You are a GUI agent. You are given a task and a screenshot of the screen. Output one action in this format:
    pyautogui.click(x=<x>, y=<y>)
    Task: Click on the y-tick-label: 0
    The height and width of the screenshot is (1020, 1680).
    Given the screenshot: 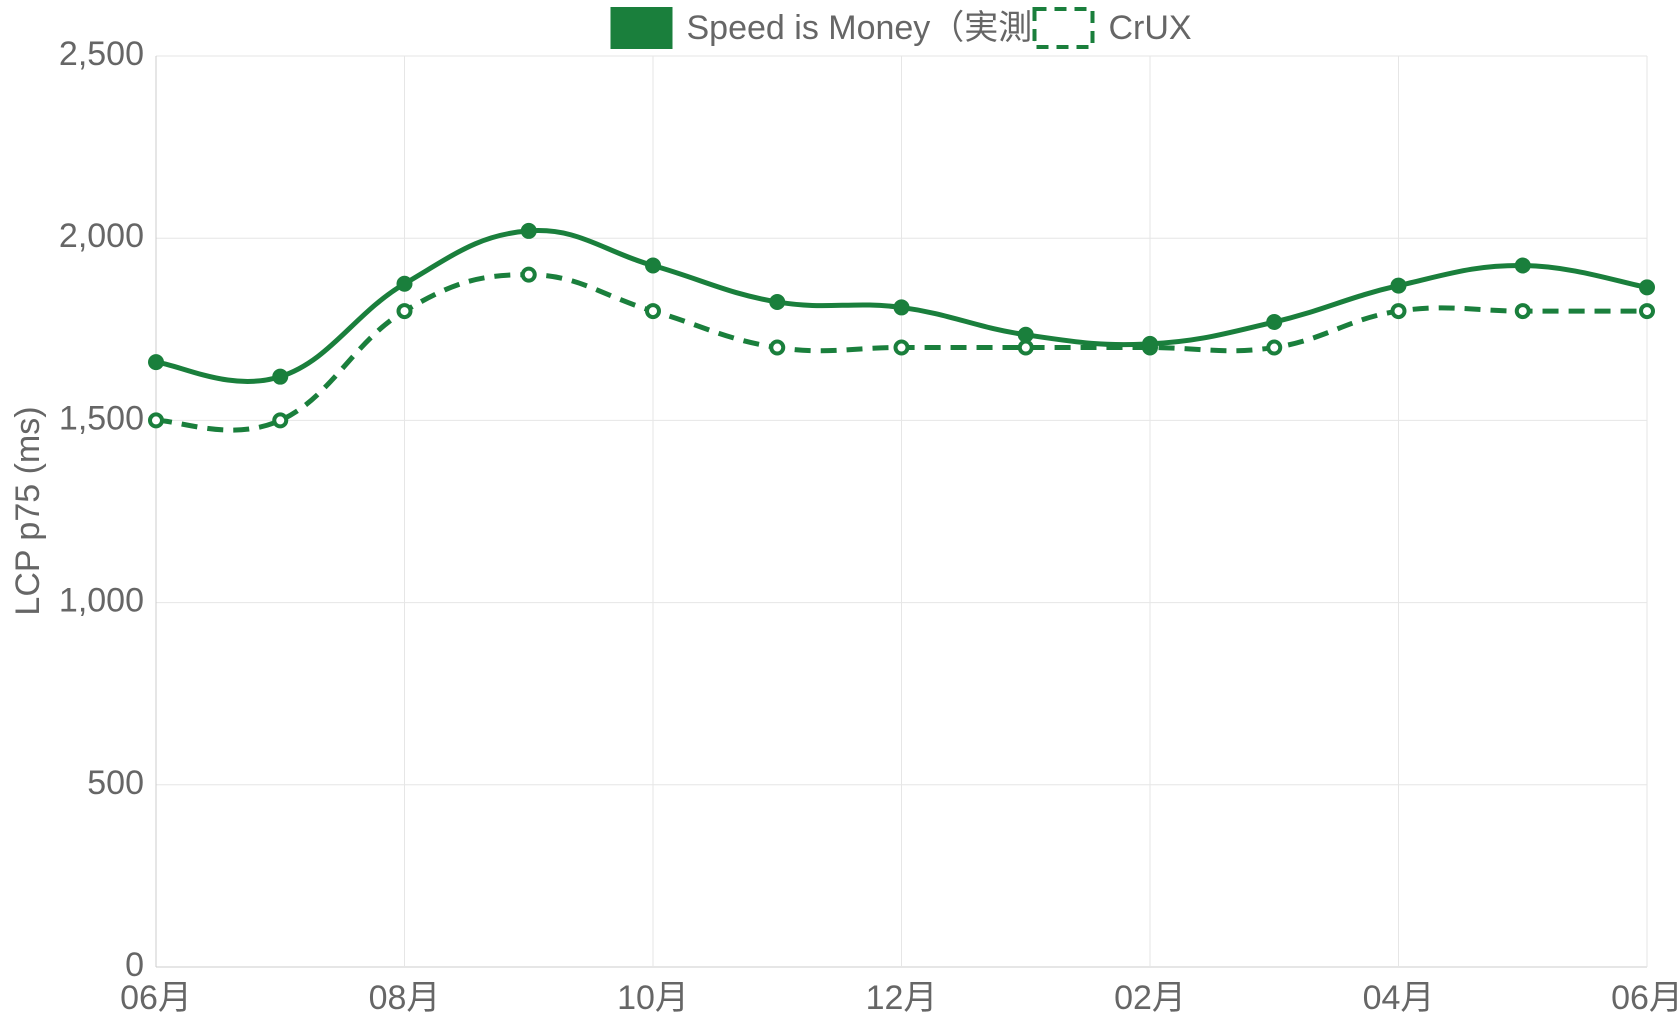 What is the action you would take?
    pyautogui.click(x=134, y=965)
    